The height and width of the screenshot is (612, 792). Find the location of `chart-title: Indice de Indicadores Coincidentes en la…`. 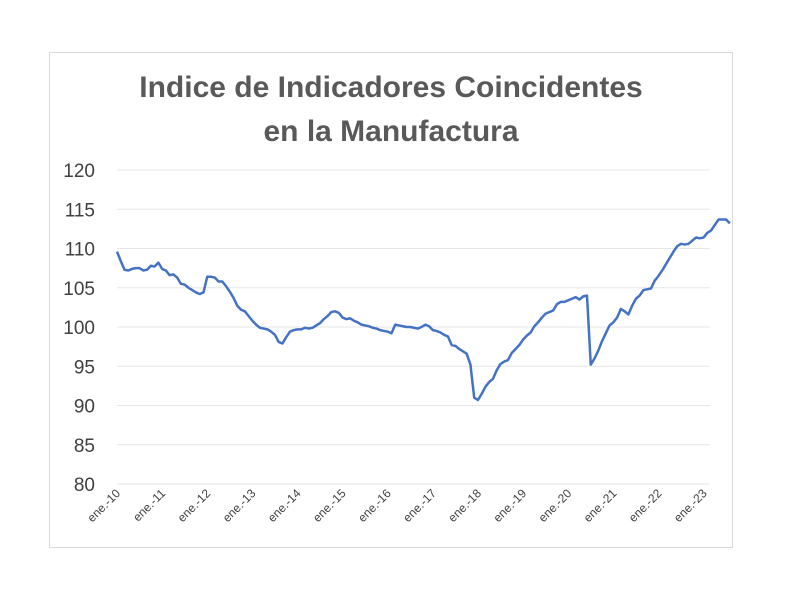

chart-title: Indice de Indicadores Coincidentes en la… is located at coordinates (391, 110).